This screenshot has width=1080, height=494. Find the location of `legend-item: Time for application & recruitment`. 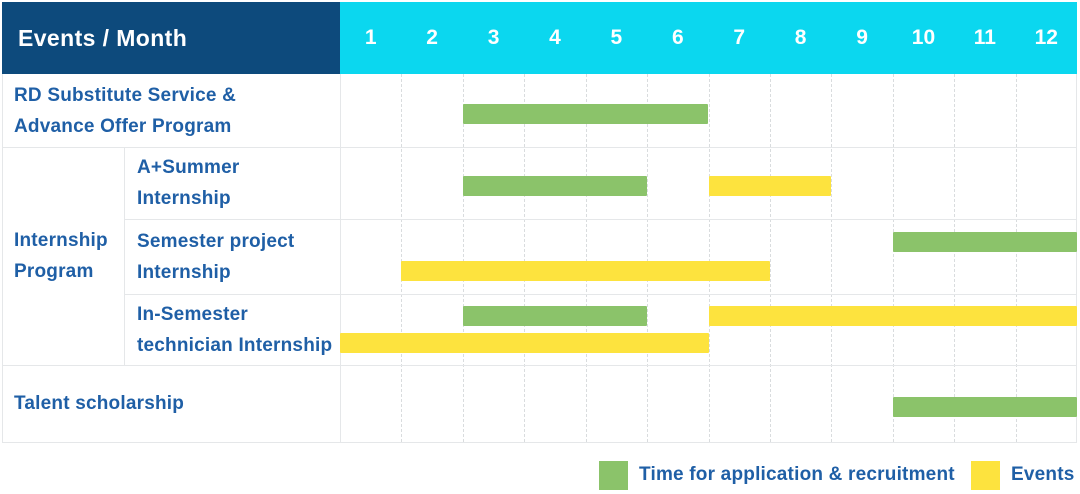

legend-item: Time for application & recruitment is located at coordinates (777, 475).